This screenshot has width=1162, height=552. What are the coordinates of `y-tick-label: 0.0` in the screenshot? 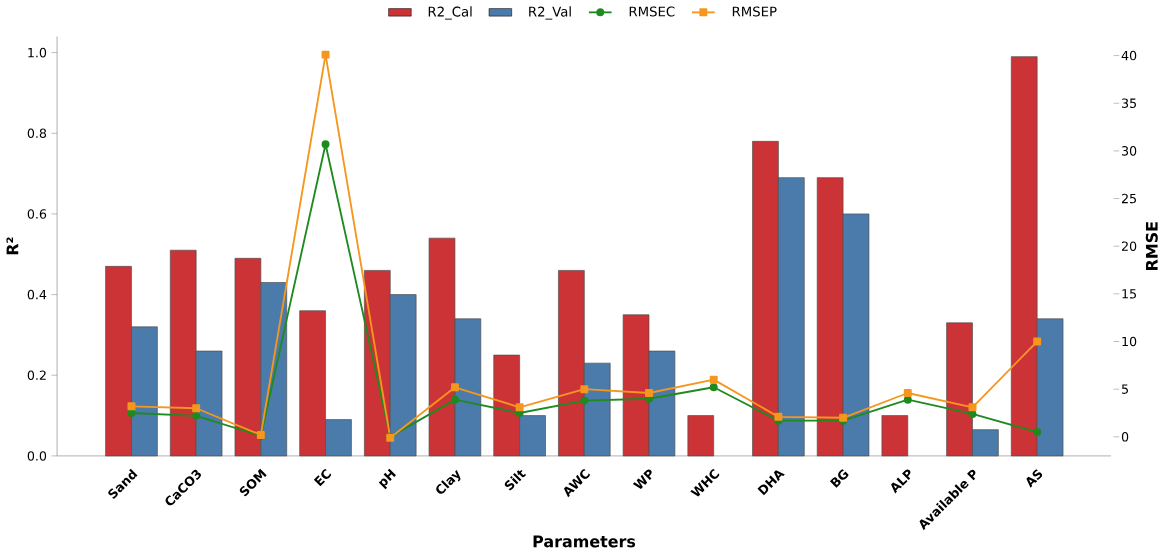 It's located at (37, 456).